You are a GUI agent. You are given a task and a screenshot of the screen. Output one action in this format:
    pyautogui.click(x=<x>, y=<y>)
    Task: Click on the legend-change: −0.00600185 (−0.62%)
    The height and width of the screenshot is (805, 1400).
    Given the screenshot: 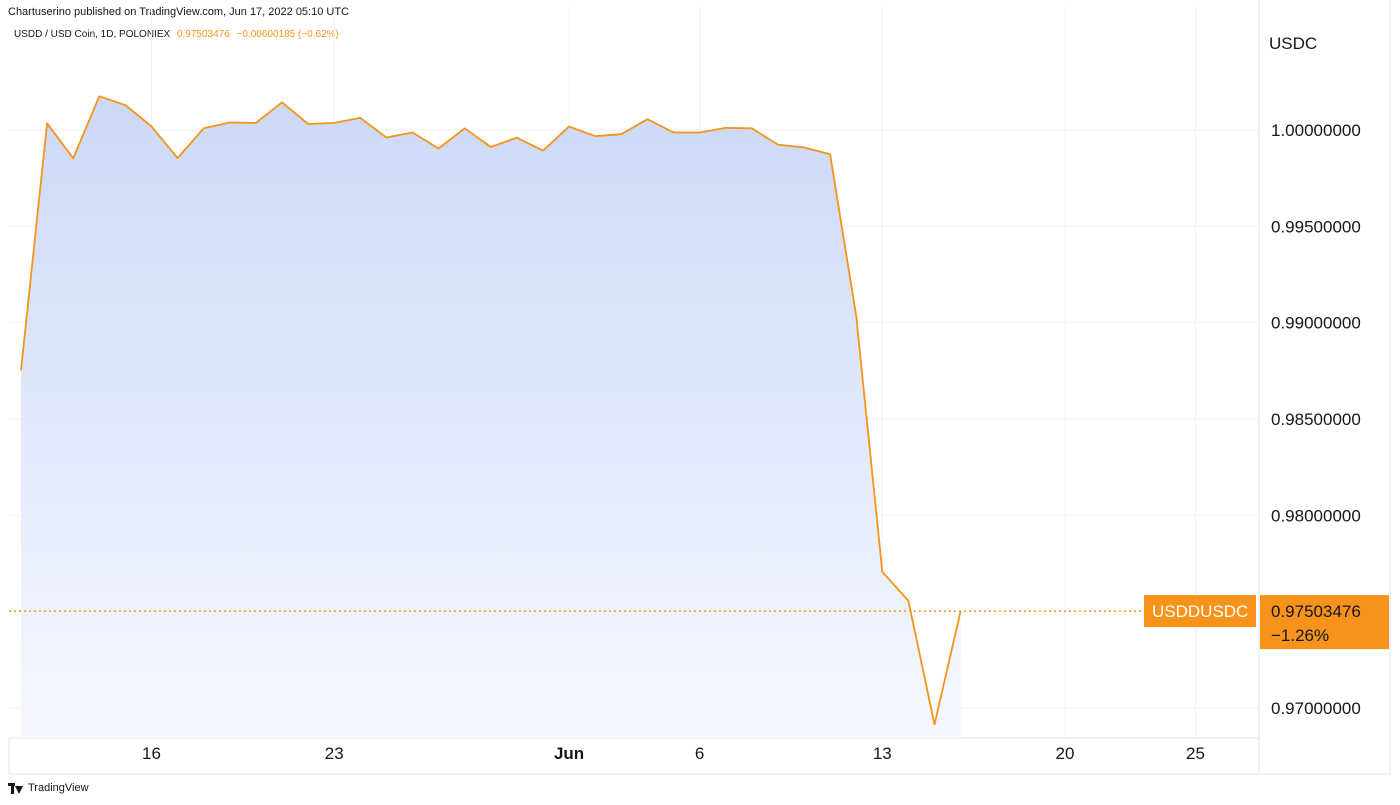 What is the action you would take?
    pyautogui.click(x=287, y=34)
    